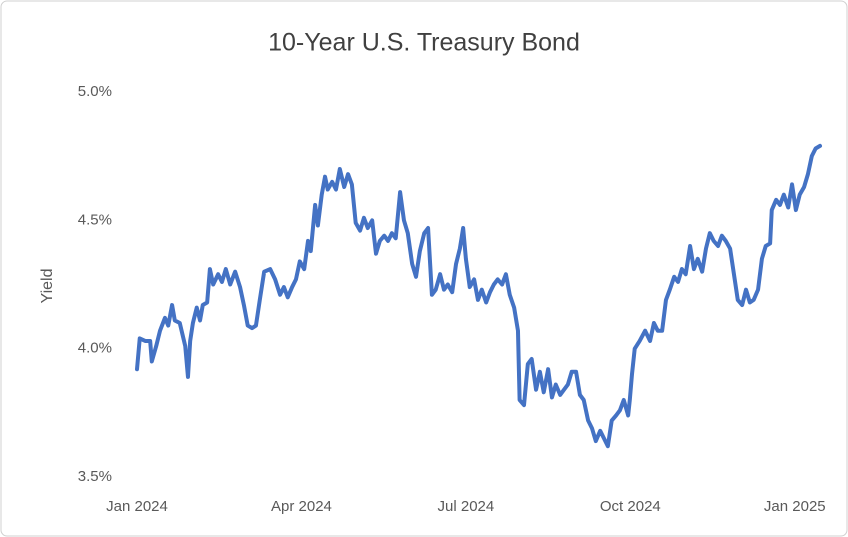 Image resolution: width=848 pixels, height=537 pixels. I want to click on y-tick-label: 5.0%, so click(95, 91).